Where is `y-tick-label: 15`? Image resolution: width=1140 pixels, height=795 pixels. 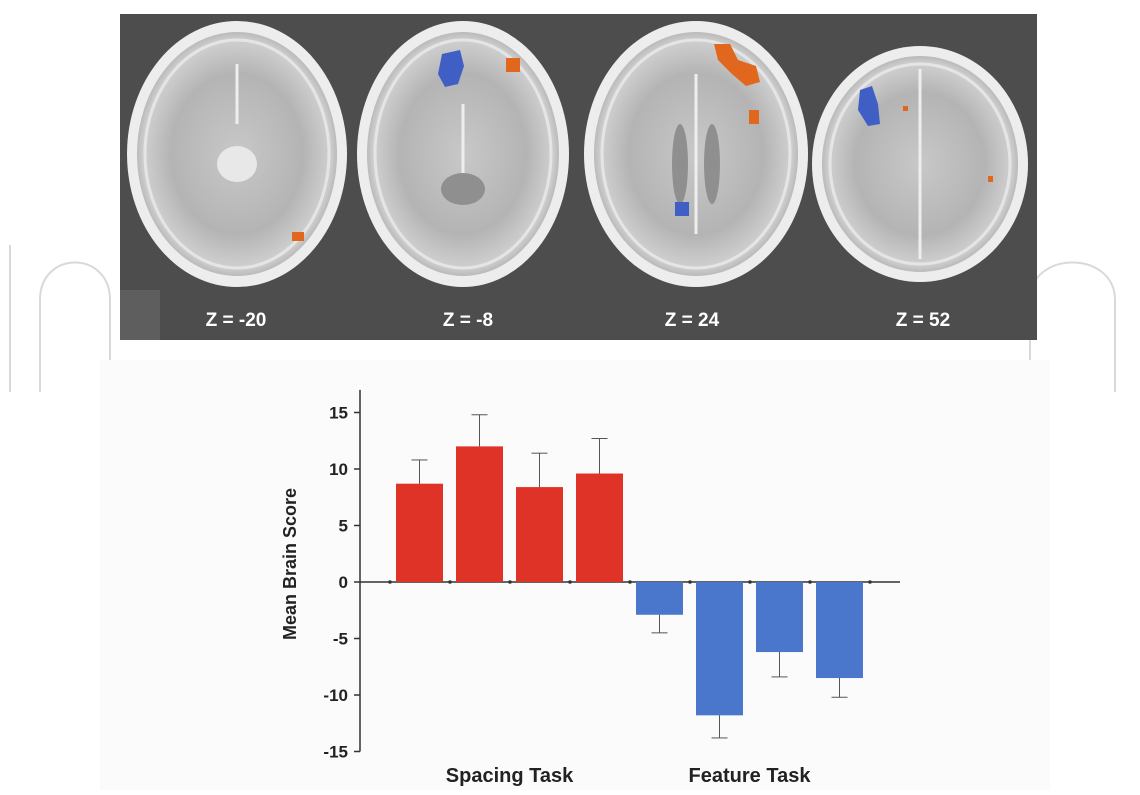
y-tick-label: 15 is located at coordinates (338, 413).